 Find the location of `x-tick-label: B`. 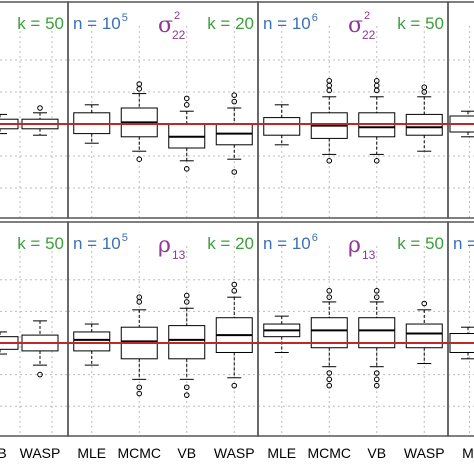

x-tick-label: B is located at coordinates (3, 453).